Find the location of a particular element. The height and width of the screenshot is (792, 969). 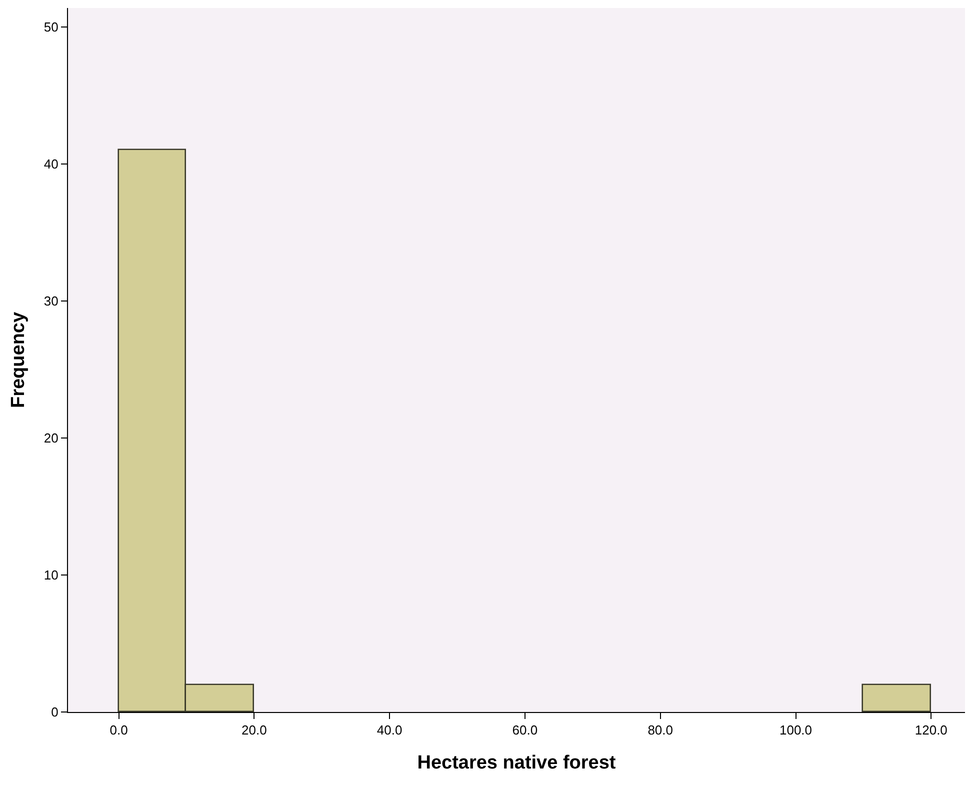

y-tick-label: 20 is located at coordinates (51, 438).